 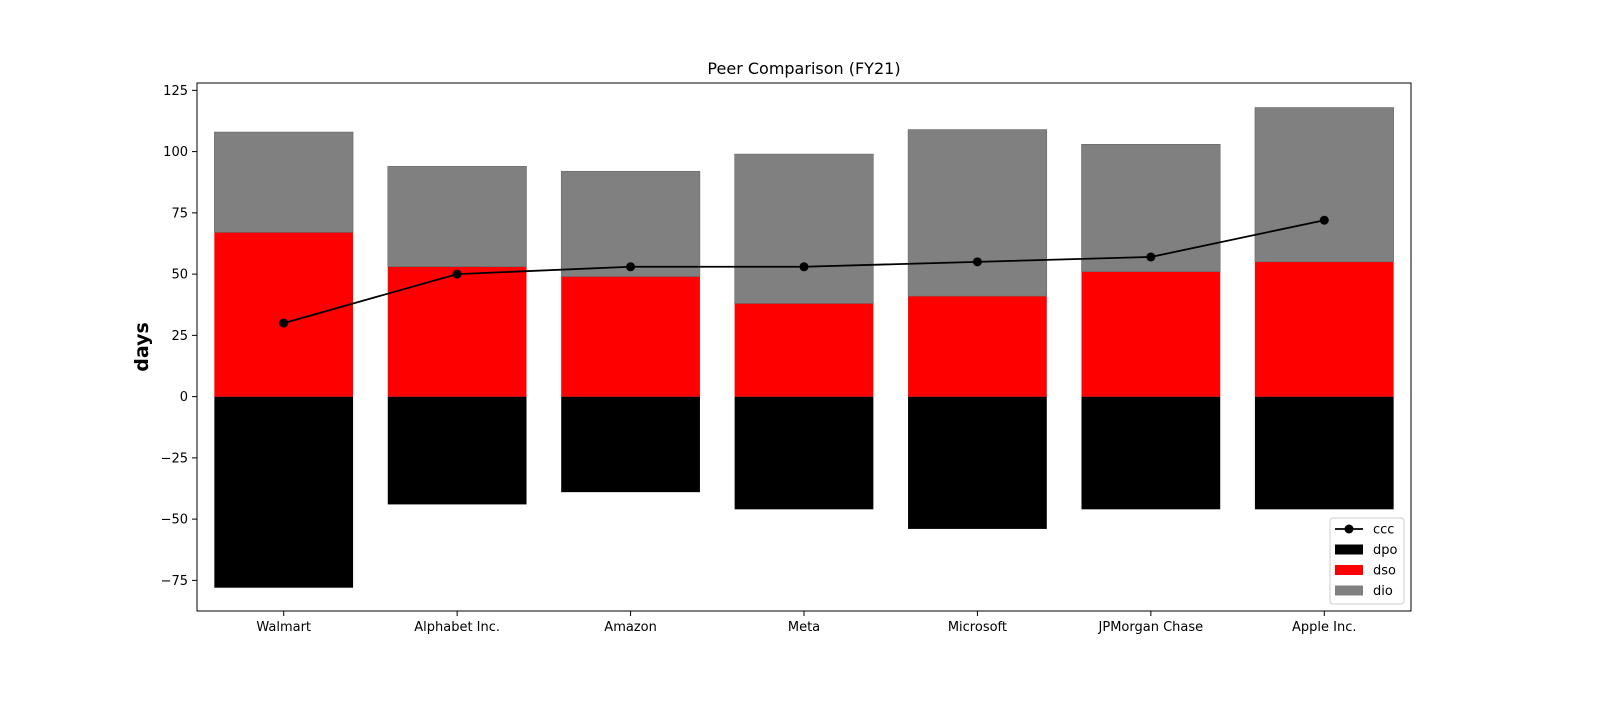 What do you see at coordinates (179, 213) in the screenshot?
I see `y-tick-label-6: 75` at bounding box center [179, 213].